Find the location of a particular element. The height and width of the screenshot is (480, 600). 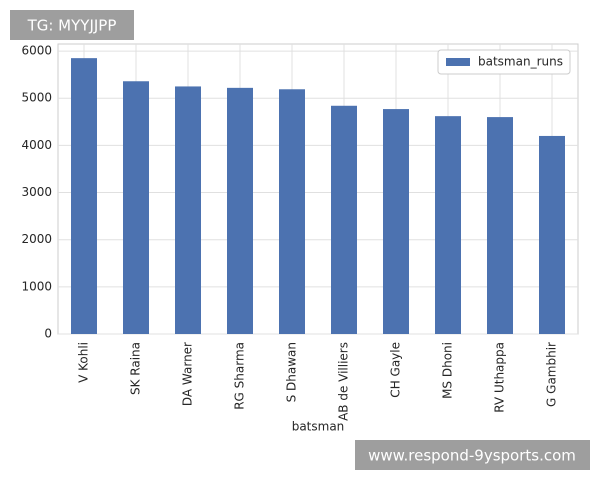

x-axis-label: batsman is located at coordinates (318, 427).